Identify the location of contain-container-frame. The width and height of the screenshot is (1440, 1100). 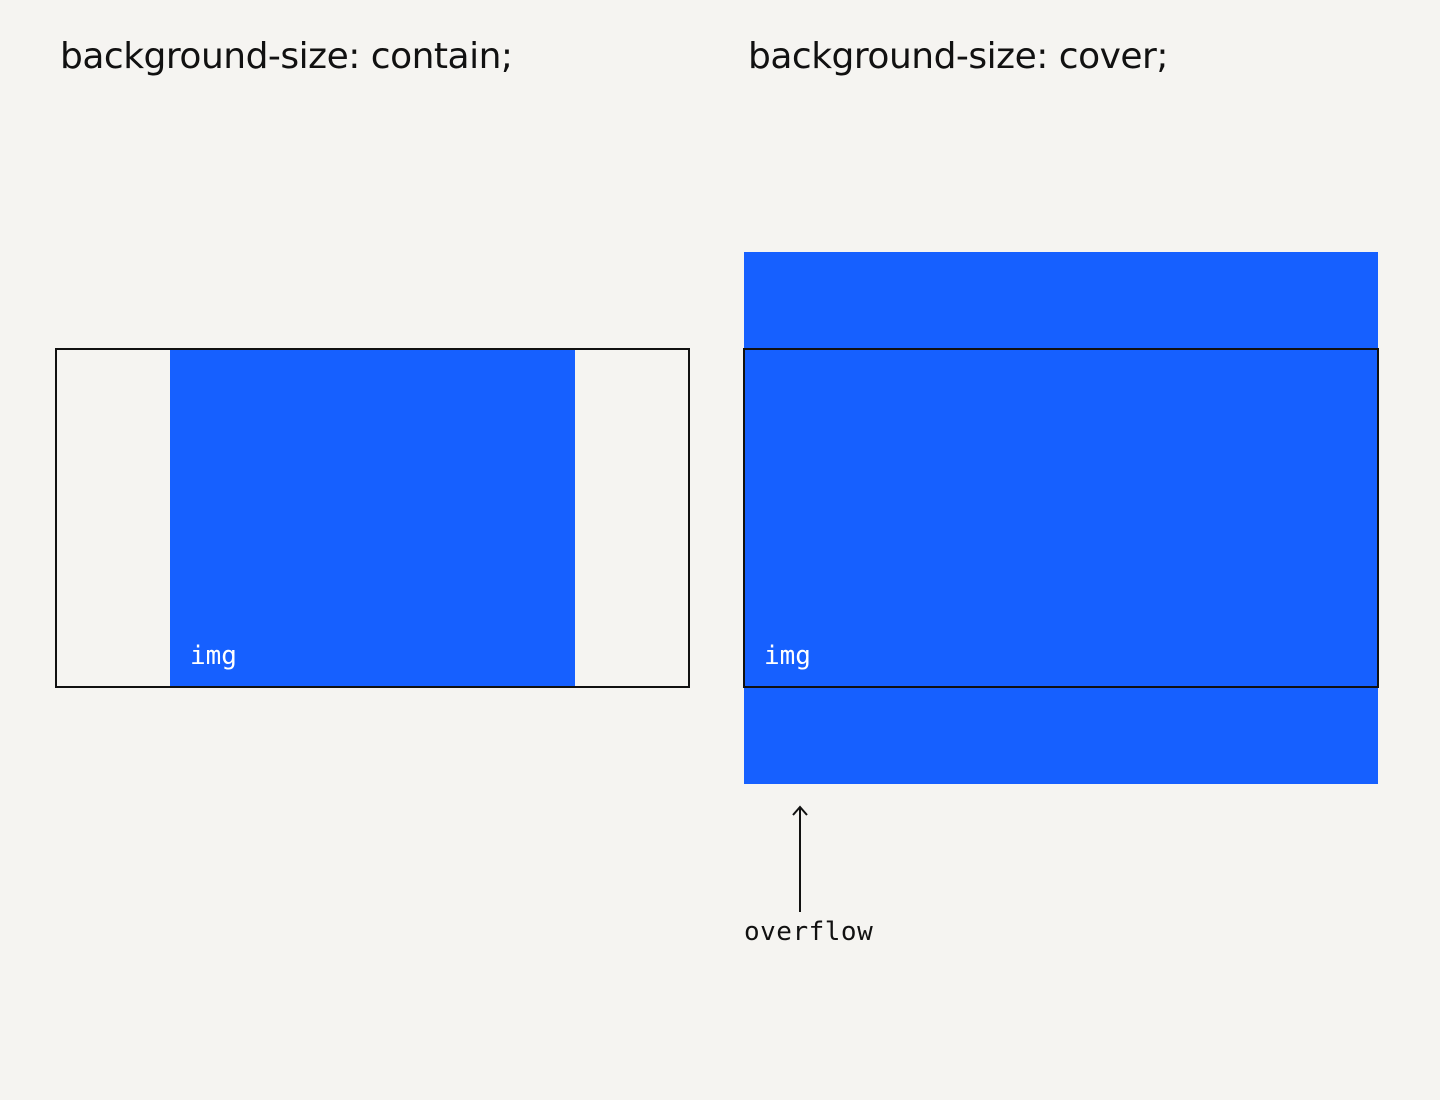
(372, 518).